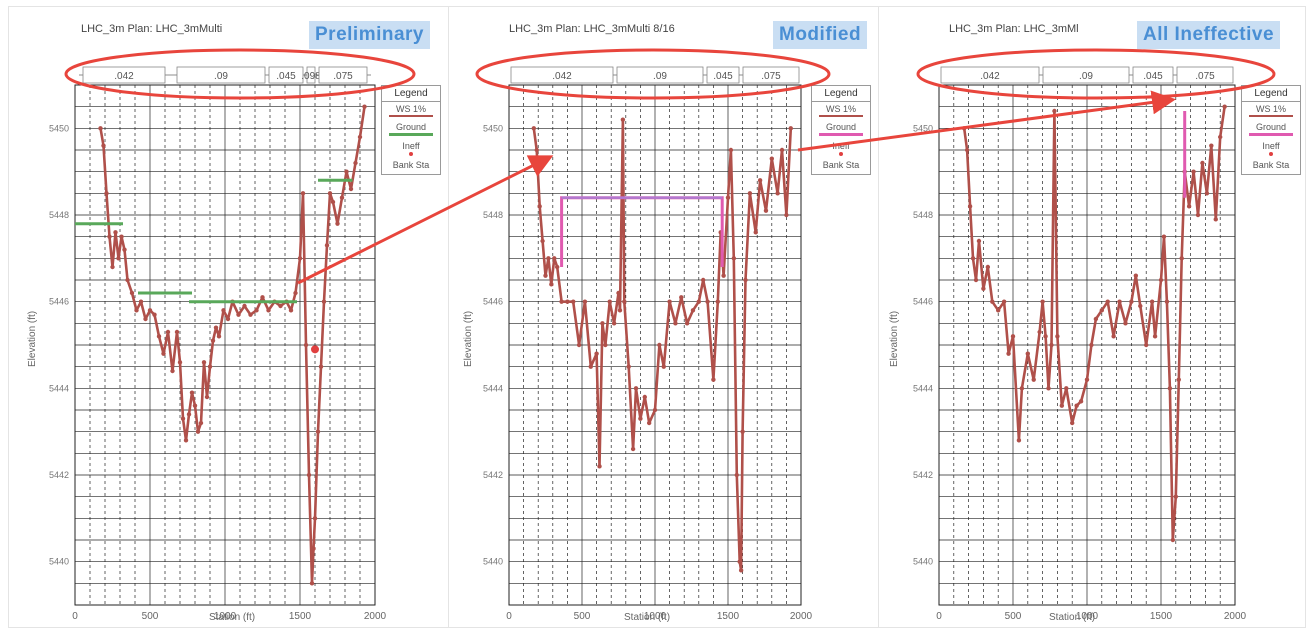 The image size is (1310, 629). Describe the element at coordinates (1086, 76) in the screenshot. I see `n-value-label: .09` at that location.